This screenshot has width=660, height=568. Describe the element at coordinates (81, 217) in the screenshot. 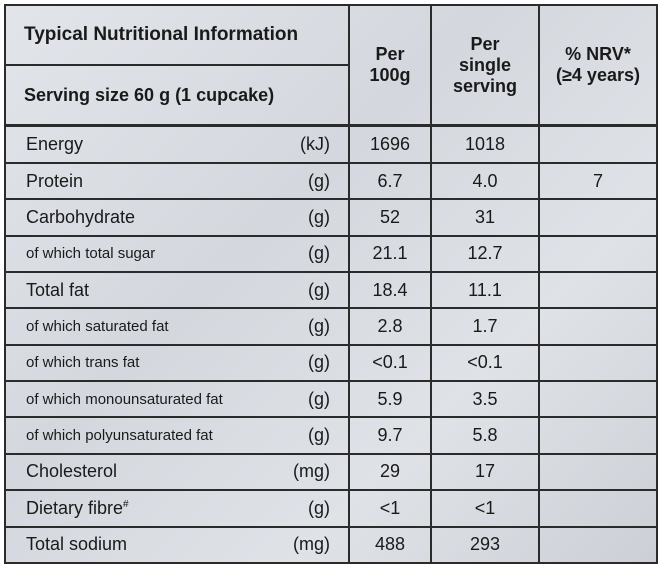

I see `nutrient-name-text: Carbohydrate` at that location.